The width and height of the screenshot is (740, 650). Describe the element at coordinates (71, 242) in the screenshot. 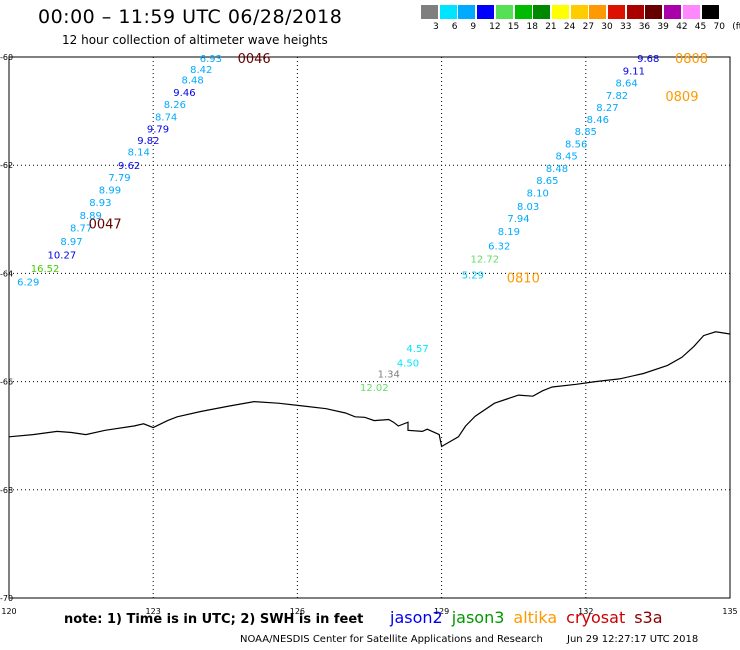

I see `swh-value-label: 8.97` at that location.